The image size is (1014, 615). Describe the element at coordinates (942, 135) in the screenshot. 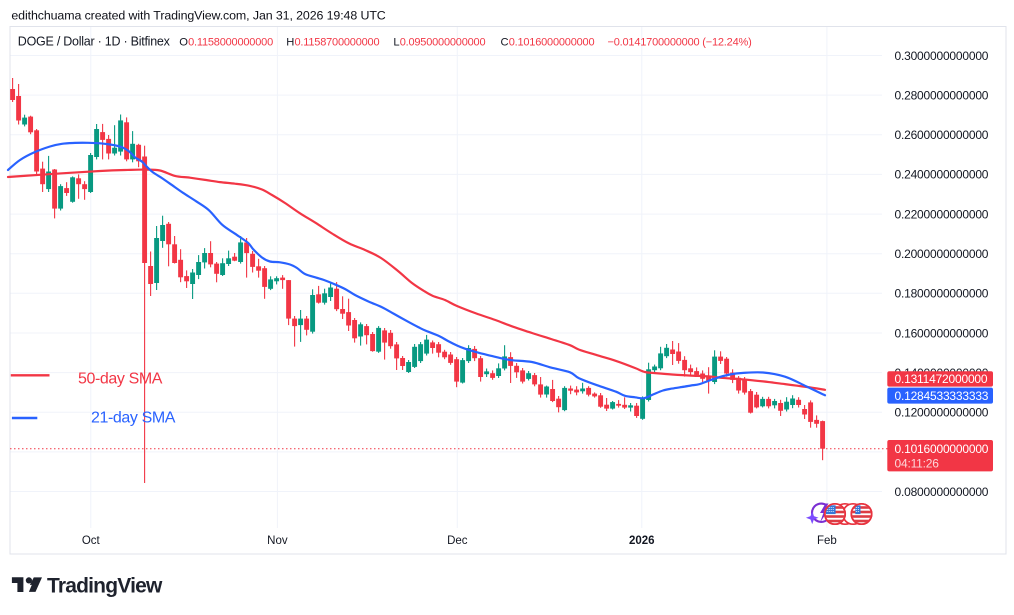

I see `svg-text: 0.2600000000000` at that location.